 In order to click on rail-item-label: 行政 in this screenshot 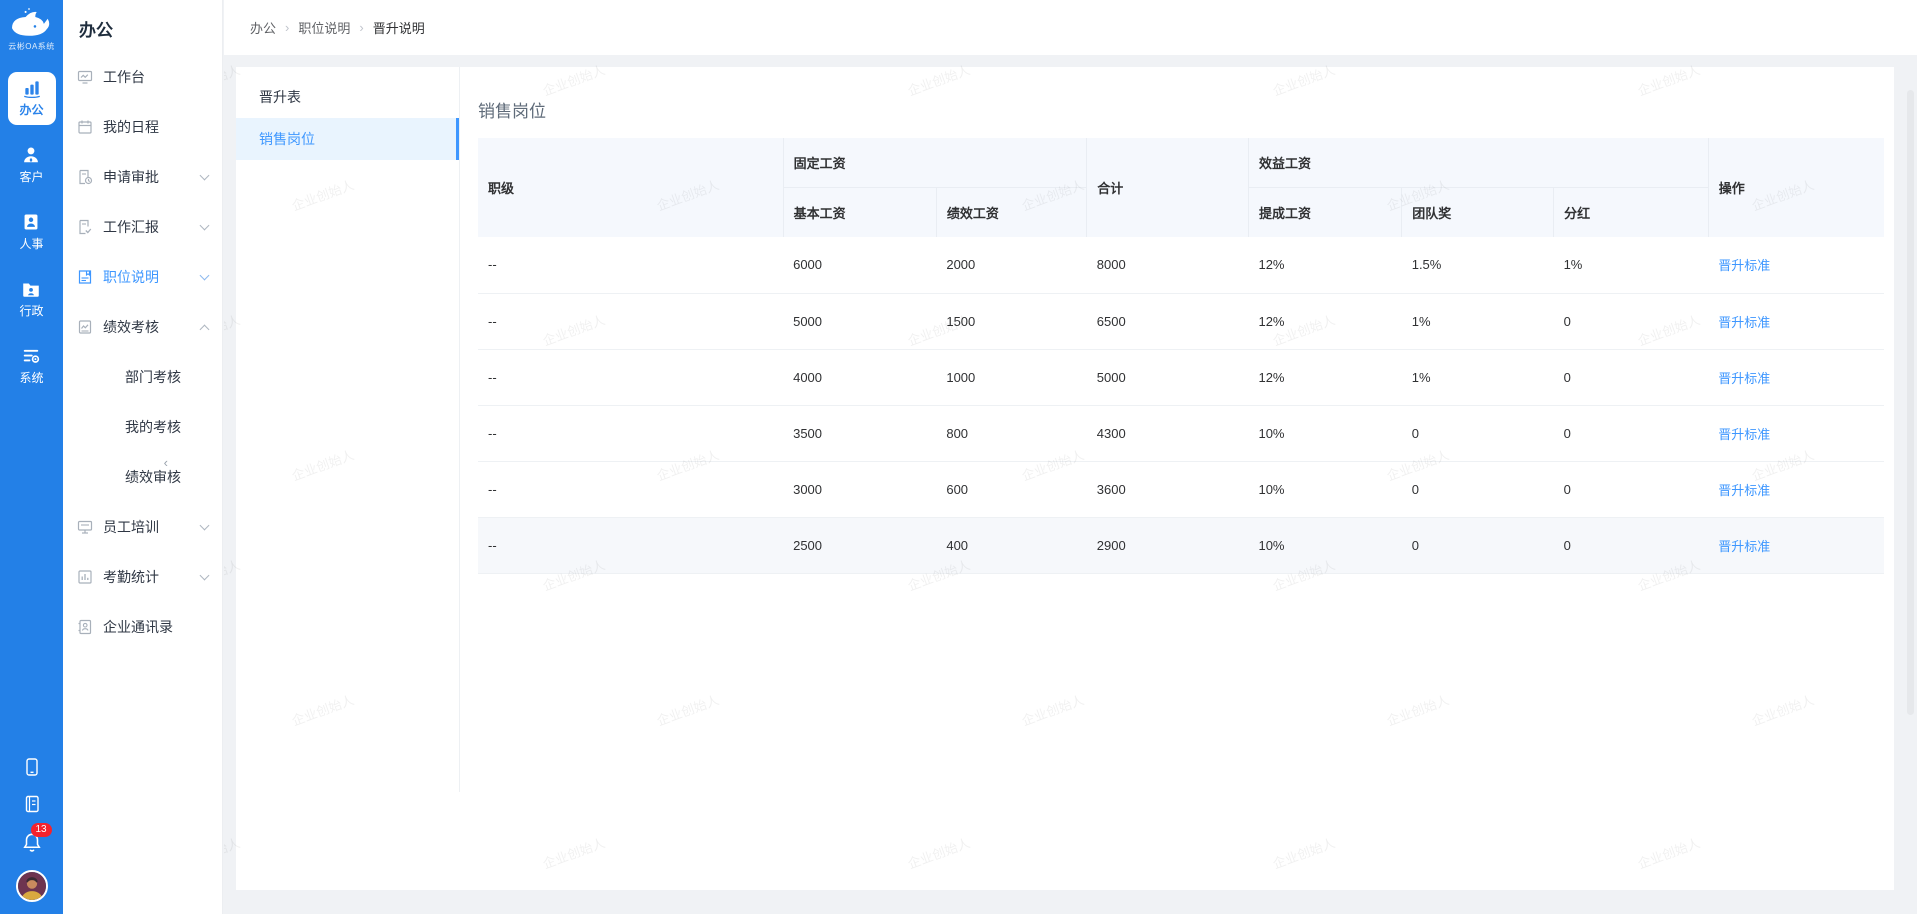, I will do `click(31, 311)`.